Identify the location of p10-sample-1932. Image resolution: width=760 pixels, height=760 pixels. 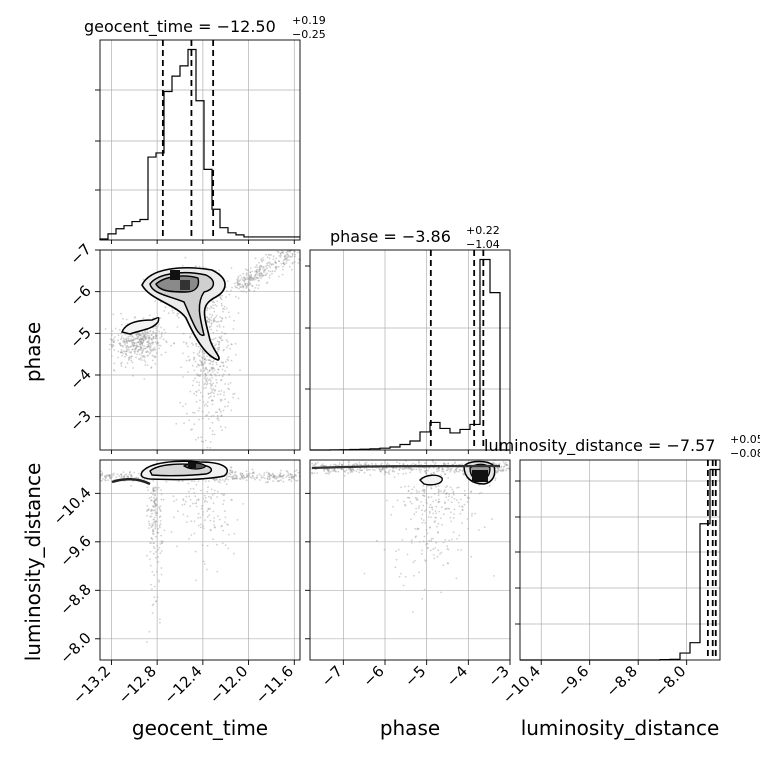
(121, 362).